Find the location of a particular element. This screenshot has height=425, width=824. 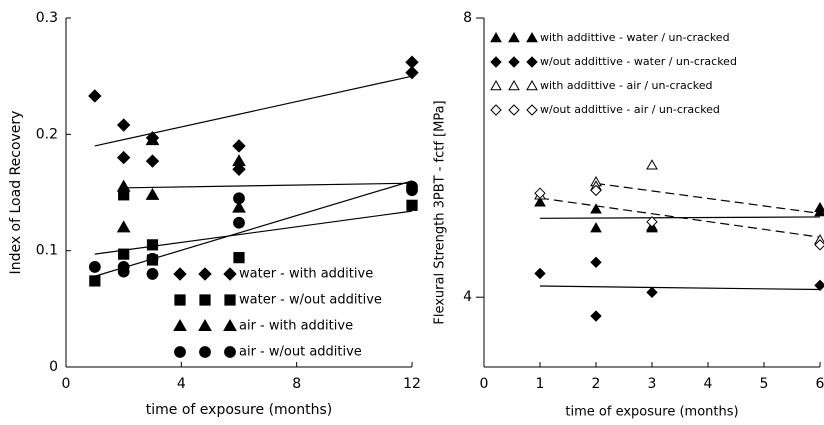

y-tick-label: 0 is located at coordinates (53, 367).